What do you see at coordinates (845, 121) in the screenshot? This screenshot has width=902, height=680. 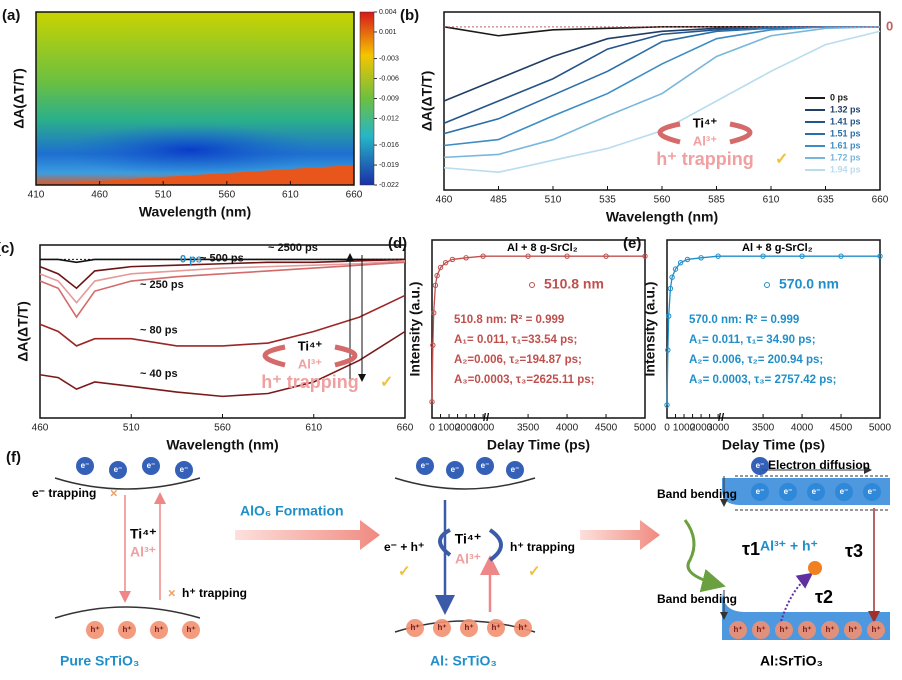 I see `legend-label: 1.41 ps` at bounding box center [845, 121].